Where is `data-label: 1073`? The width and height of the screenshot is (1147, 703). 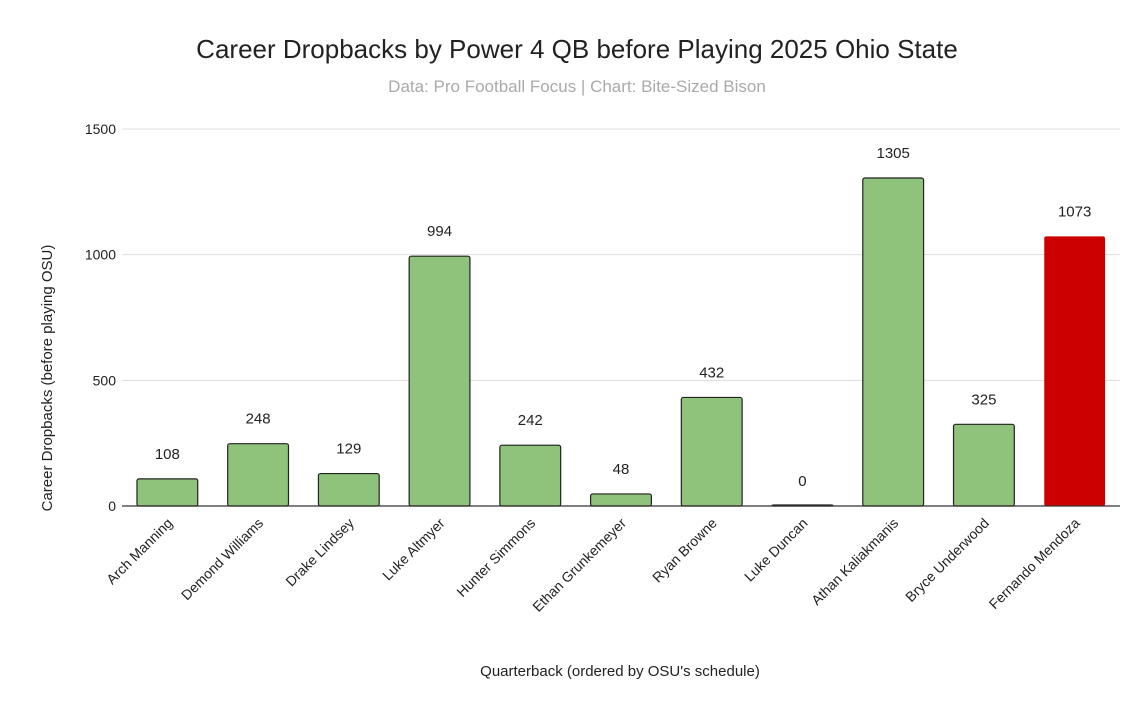
data-label: 1073 is located at coordinates (1074, 211).